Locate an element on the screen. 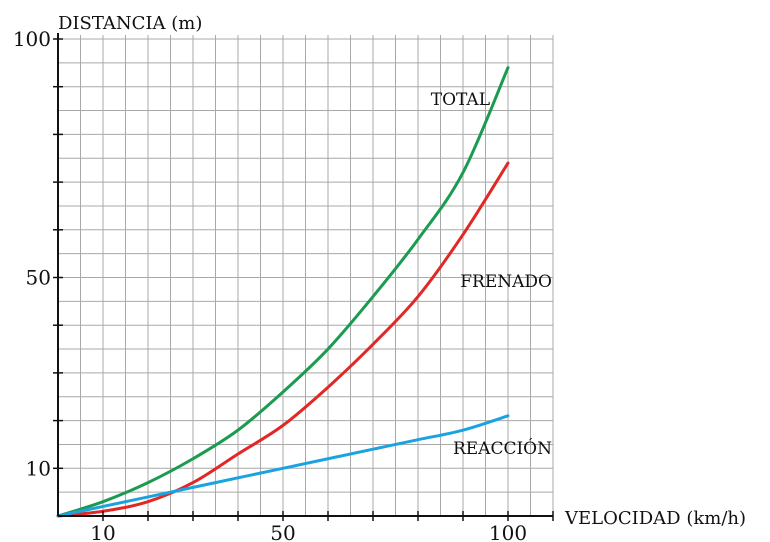 The width and height of the screenshot is (770, 542). y-tick-label: 100 is located at coordinates (32, 39).